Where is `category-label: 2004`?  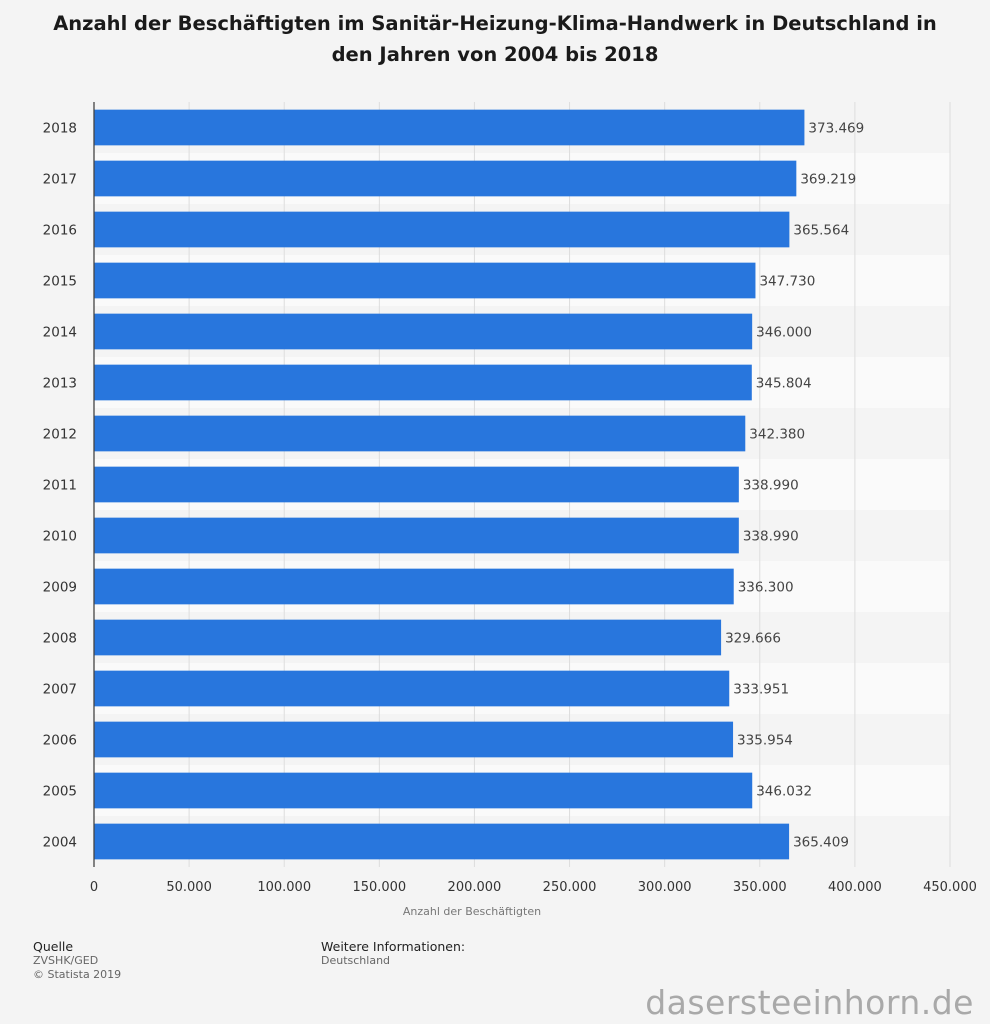 category-label: 2004 is located at coordinates (60, 843).